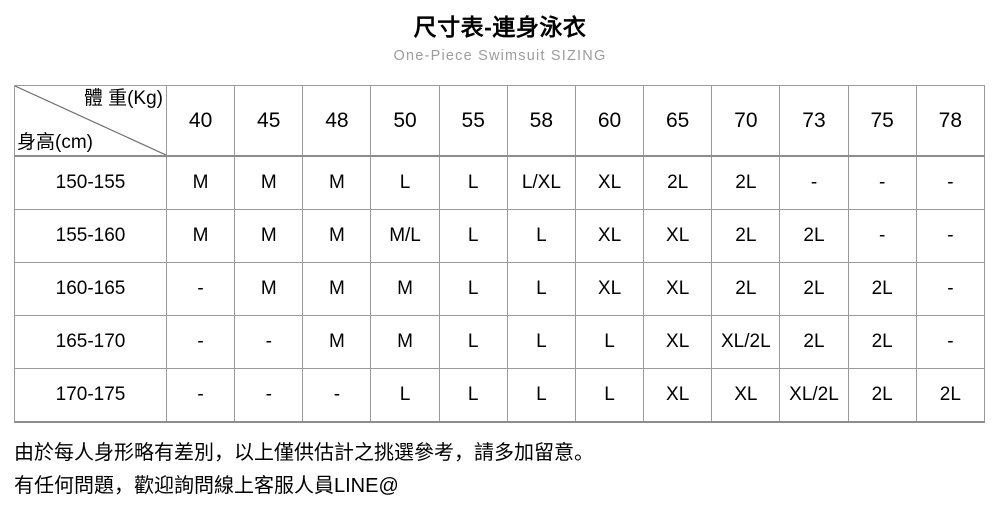 Image resolution: width=1000 pixels, height=525 pixels. What do you see at coordinates (90, 289) in the screenshot?
I see `height-row-header: 160-165` at bounding box center [90, 289].